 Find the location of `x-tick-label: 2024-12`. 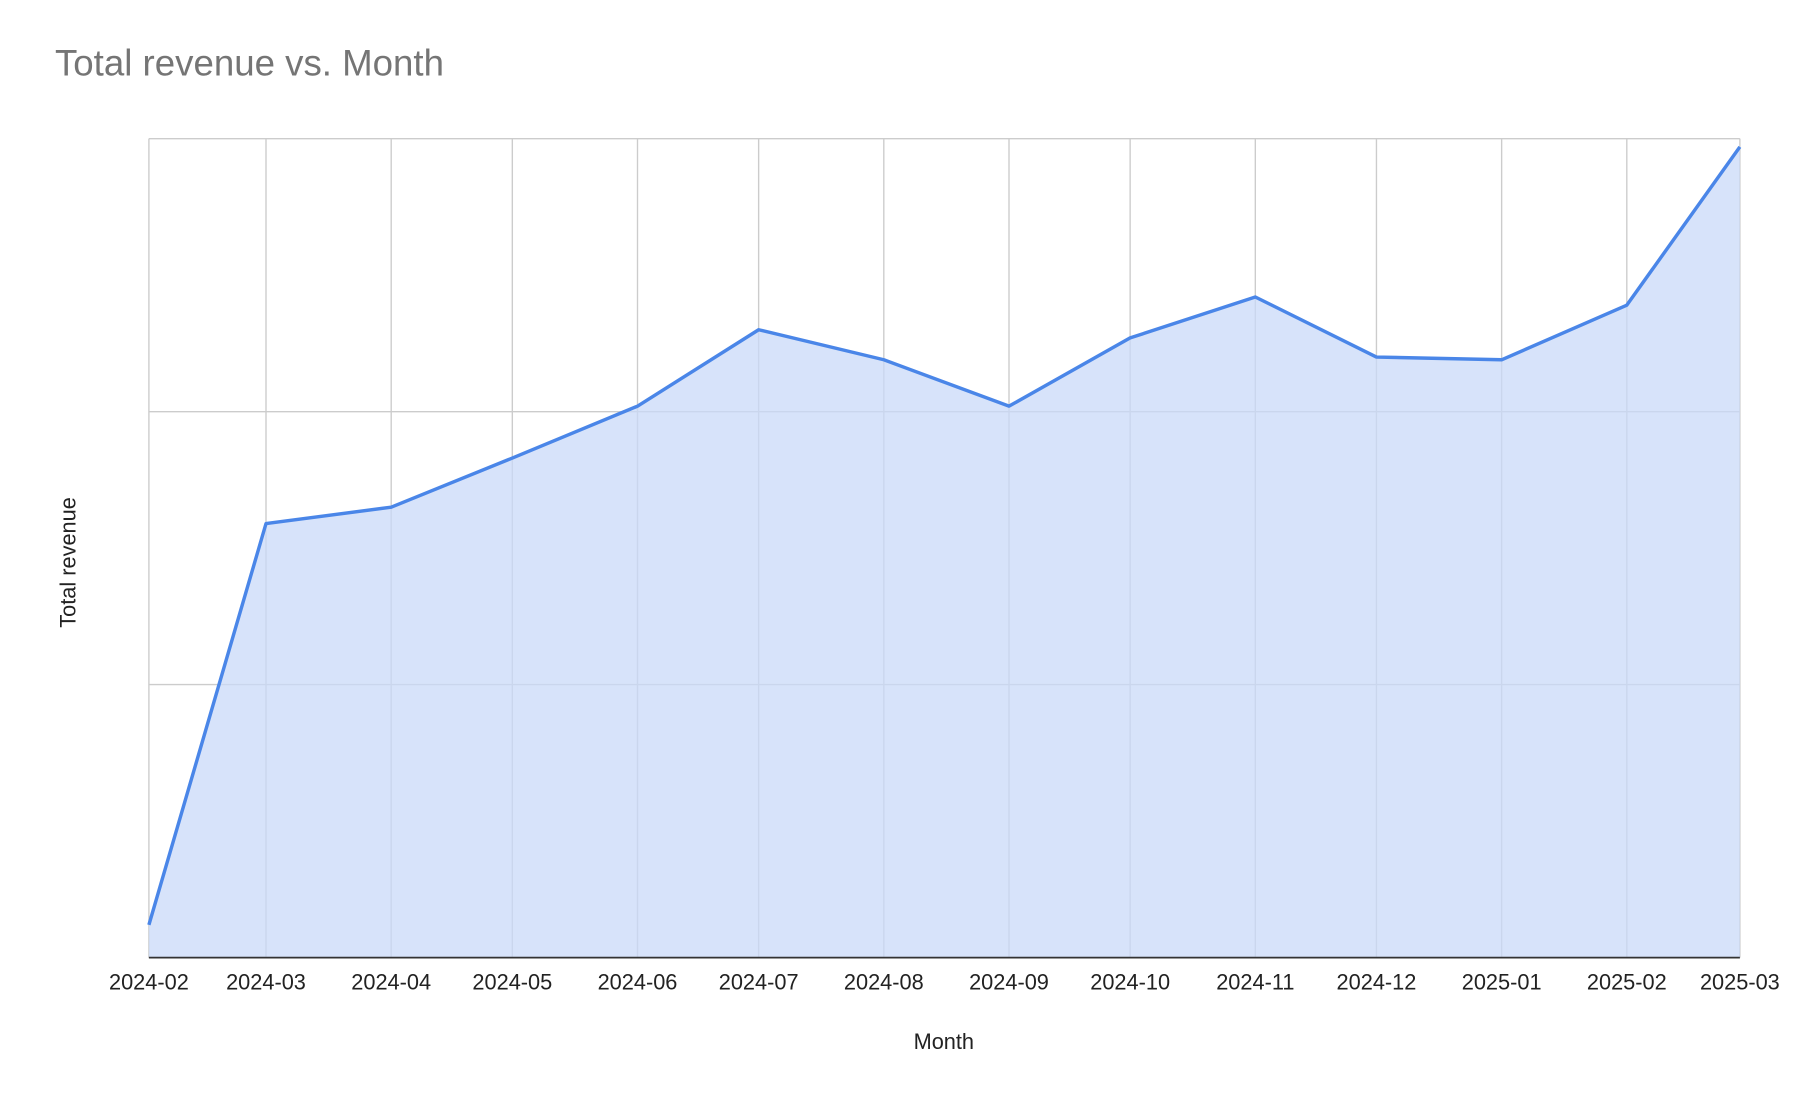

x-tick-label: 2024-12 is located at coordinates (1377, 982).